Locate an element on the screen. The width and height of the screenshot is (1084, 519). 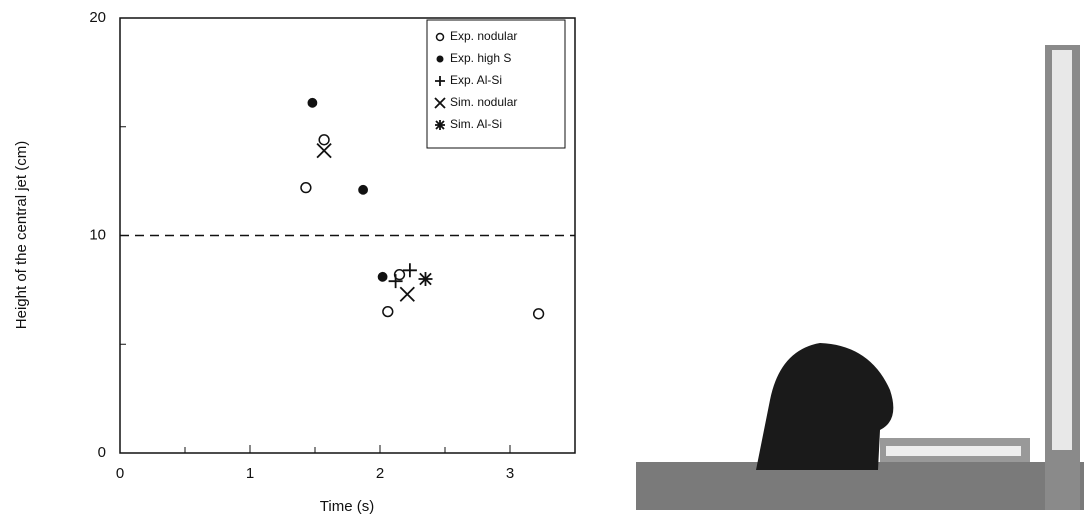
x-tick-label: 1 is located at coordinates (250, 473).